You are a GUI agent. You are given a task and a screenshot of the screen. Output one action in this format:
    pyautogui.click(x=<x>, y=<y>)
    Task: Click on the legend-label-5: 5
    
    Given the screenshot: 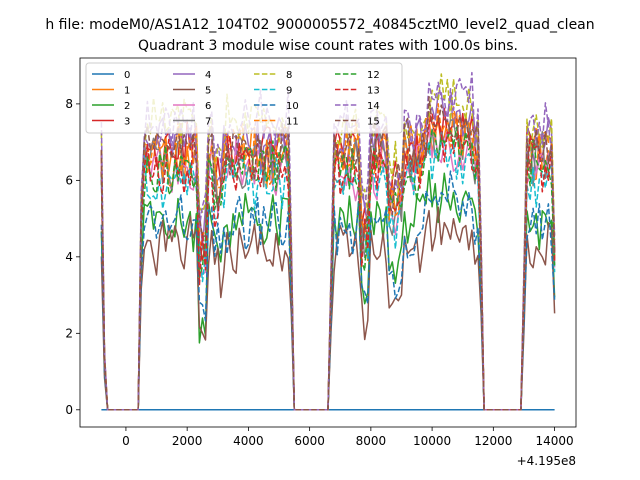 What is the action you would take?
    pyautogui.click(x=208, y=91)
    